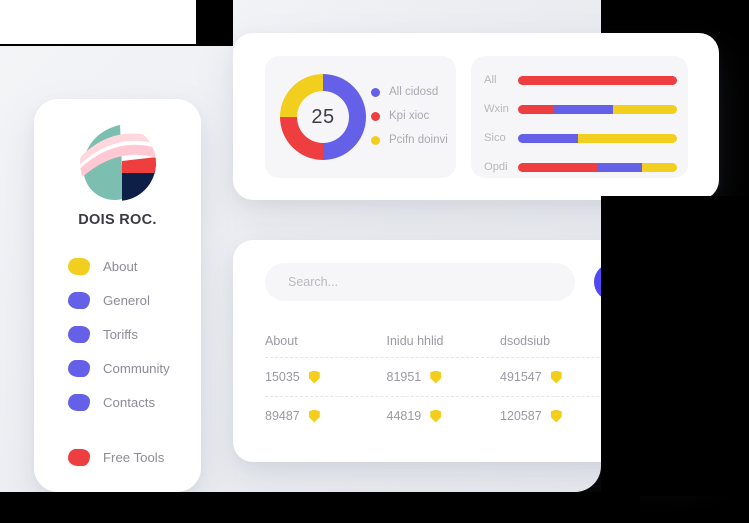 Image resolution: width=749 pixels, height=523 pixels. I want to click on cell-value: 89487, so click(282, 416).